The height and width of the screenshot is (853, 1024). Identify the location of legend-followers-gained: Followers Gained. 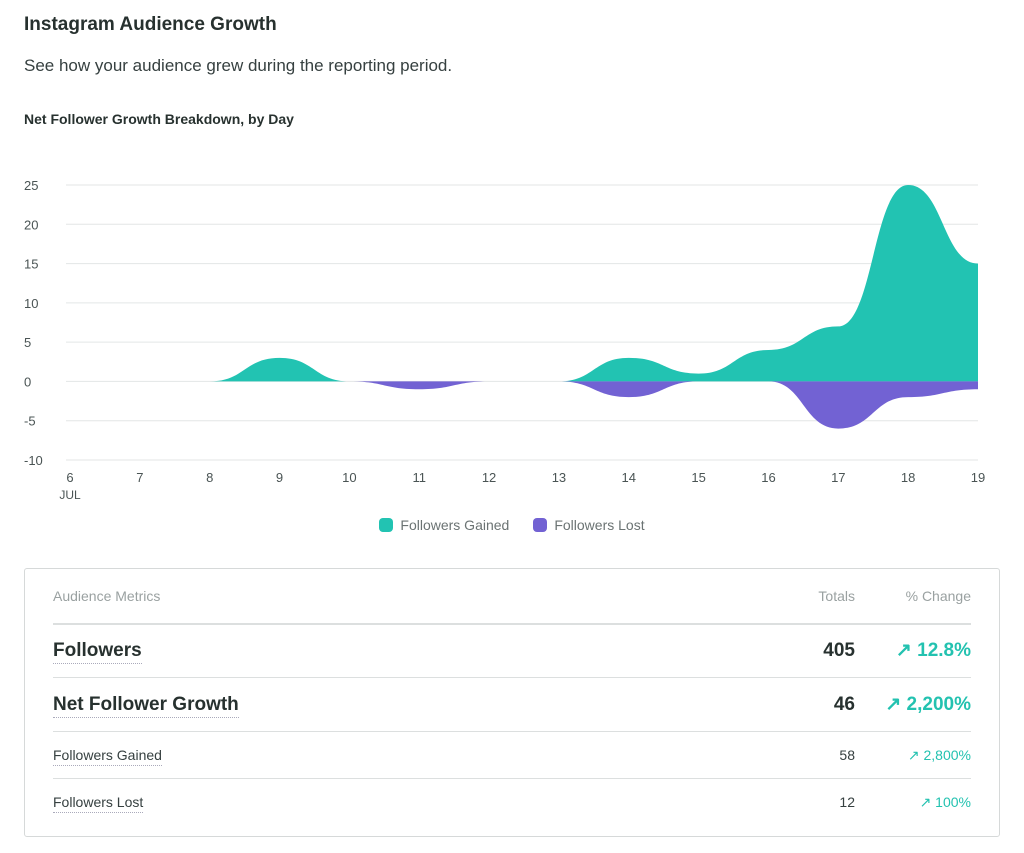
(444, 525).